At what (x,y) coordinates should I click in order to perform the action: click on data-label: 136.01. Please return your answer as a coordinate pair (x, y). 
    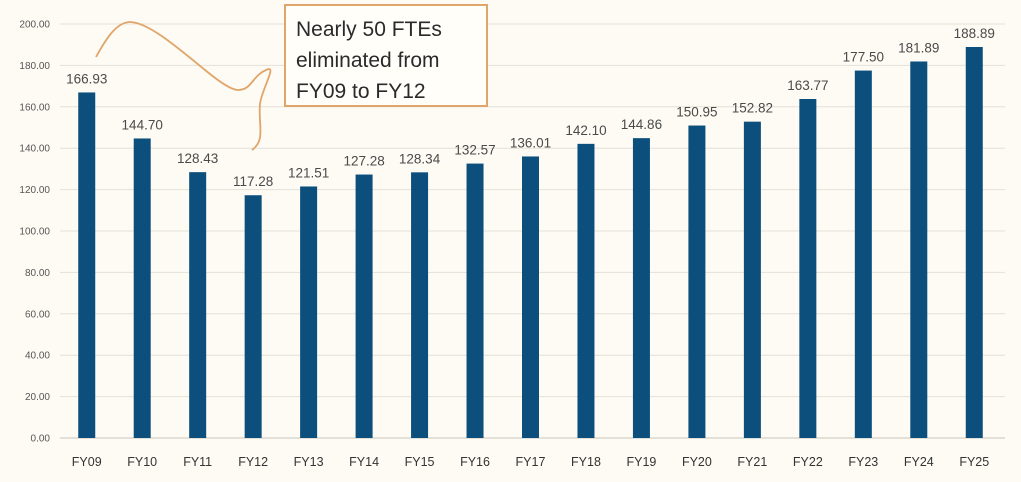
    Looking at the image, I should click on (530, 142).